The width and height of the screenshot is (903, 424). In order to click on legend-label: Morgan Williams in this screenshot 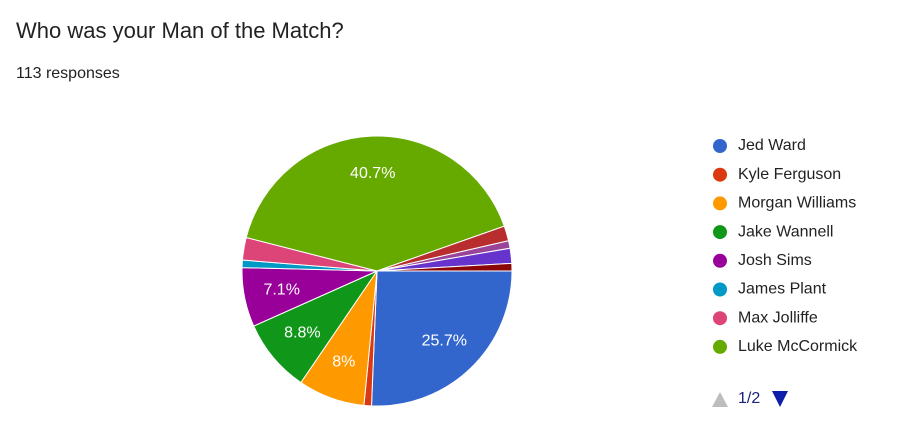, I will do `click(797, 203)`.